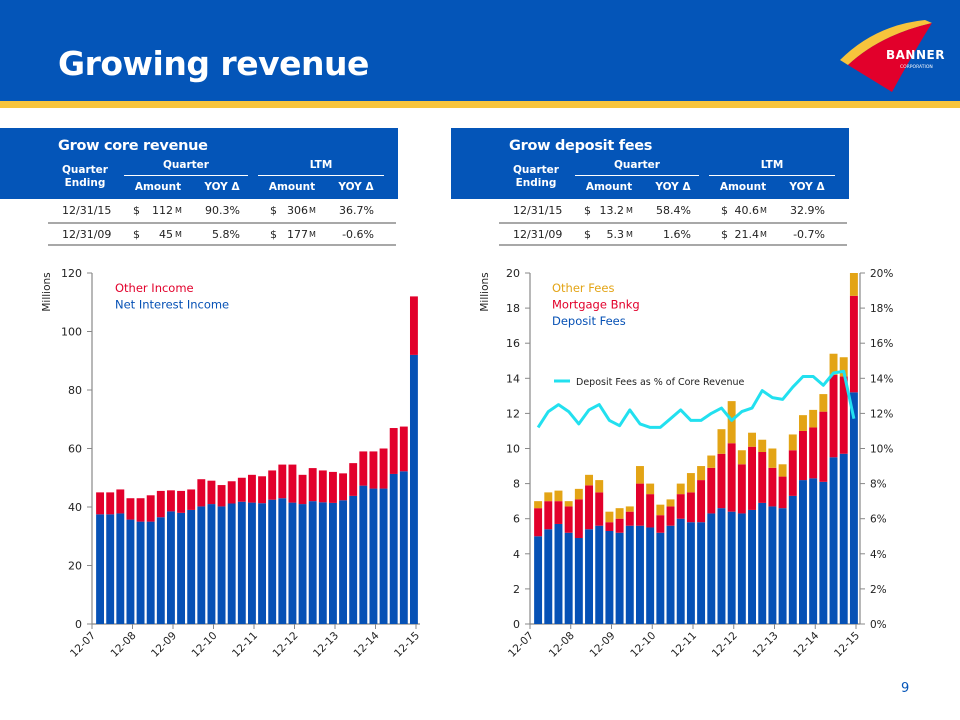 This screenshot has height=720, width=960. Describe the element at coordinates (650, 163) in the screenshot. I see `table-header` at that location.